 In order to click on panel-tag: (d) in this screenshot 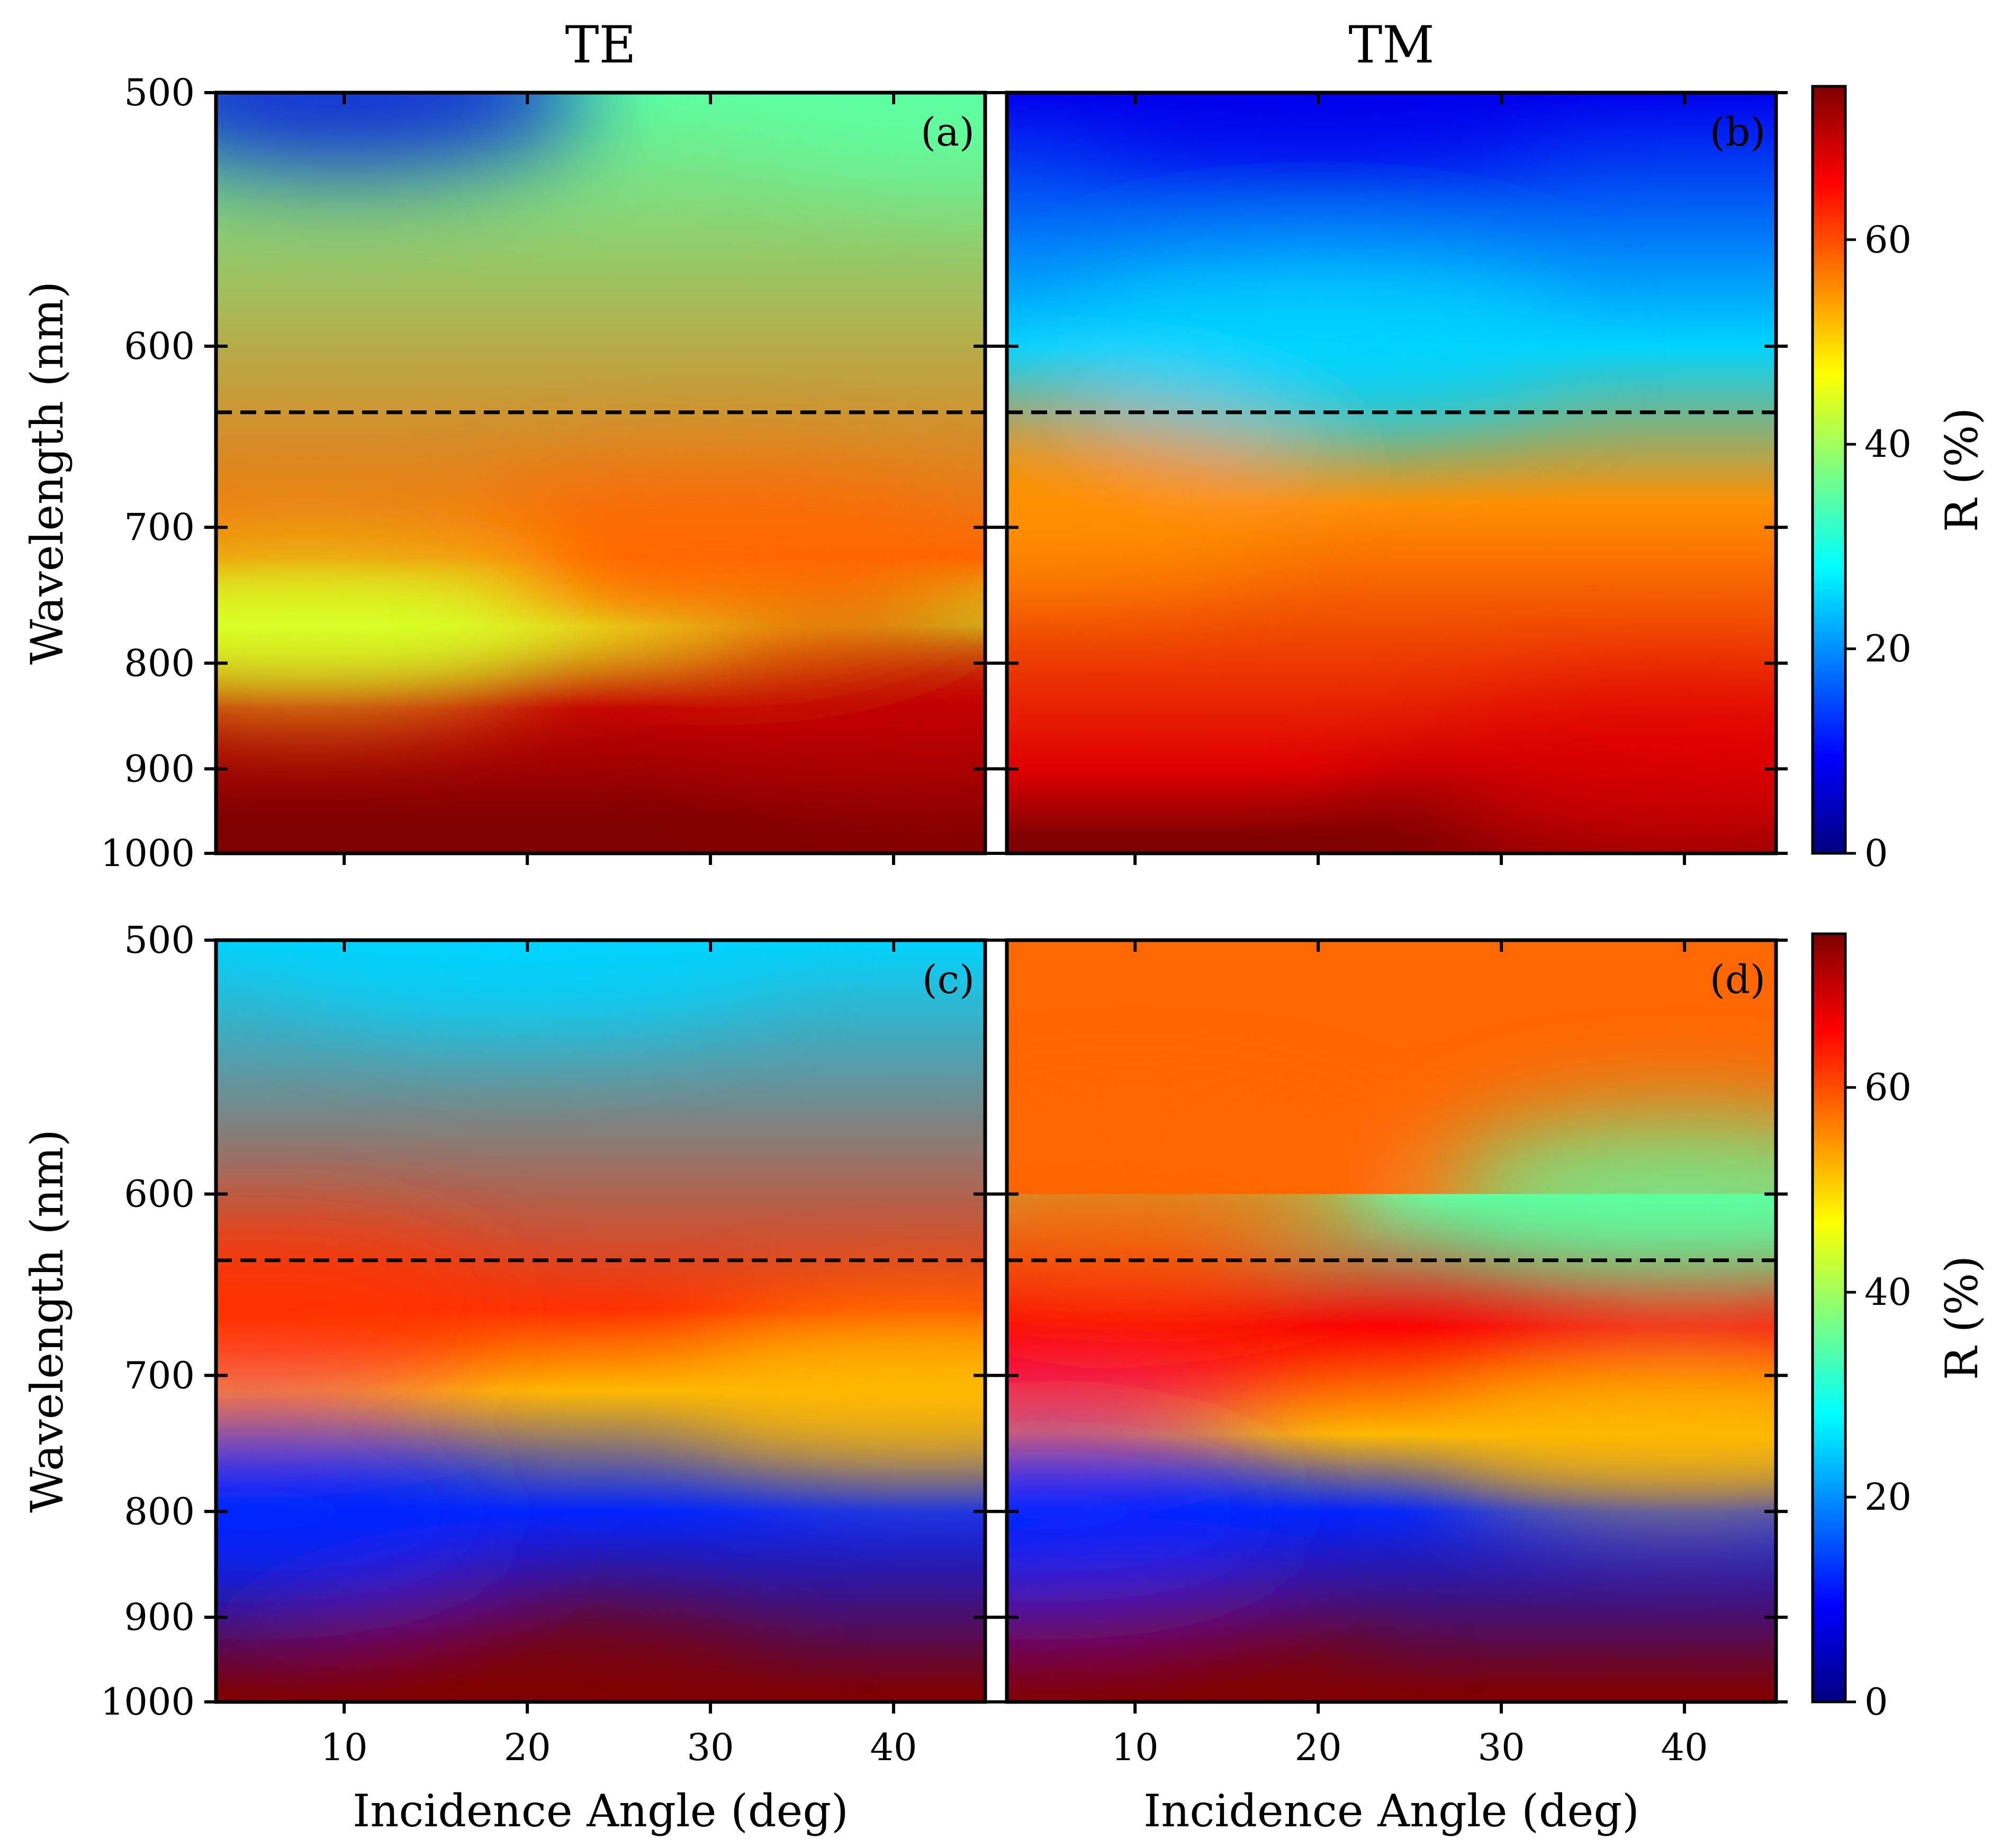, I will do `click(1737, 980)`.